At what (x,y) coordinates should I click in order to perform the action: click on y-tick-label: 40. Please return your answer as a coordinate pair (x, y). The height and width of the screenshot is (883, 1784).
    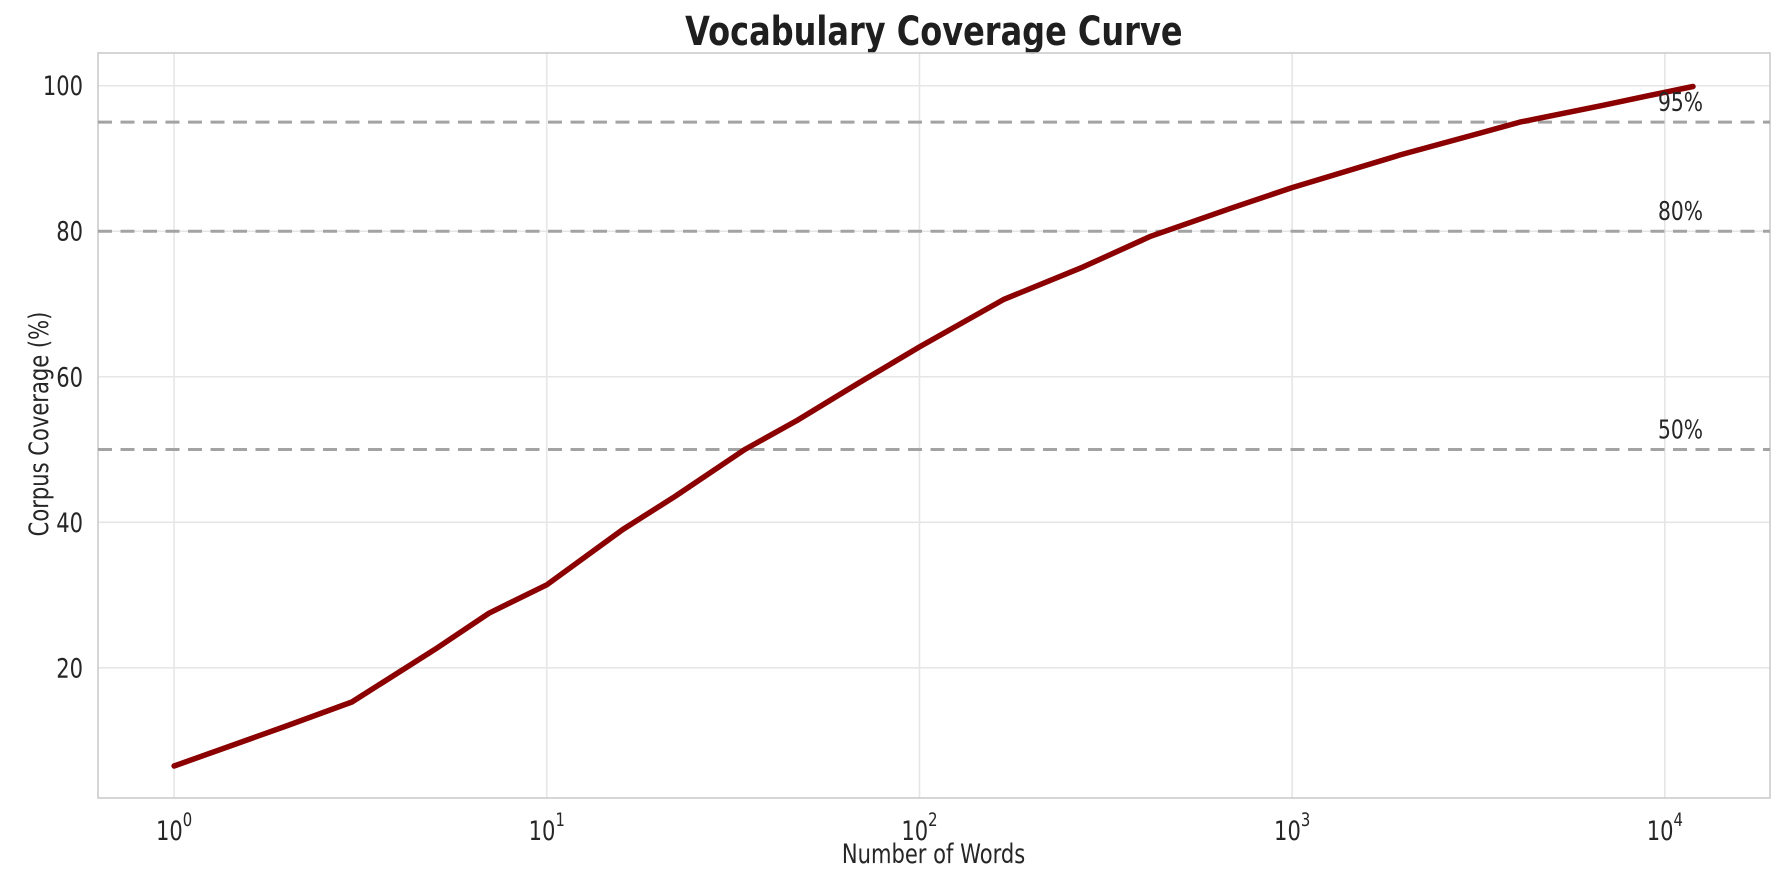
    Looking at the image, I should click on (69, 522).